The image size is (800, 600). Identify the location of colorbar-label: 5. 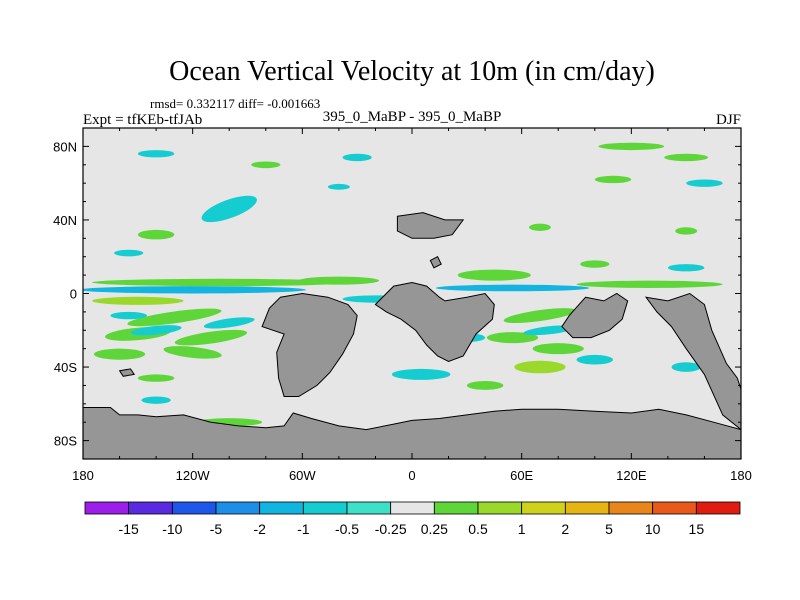
(609, 529).